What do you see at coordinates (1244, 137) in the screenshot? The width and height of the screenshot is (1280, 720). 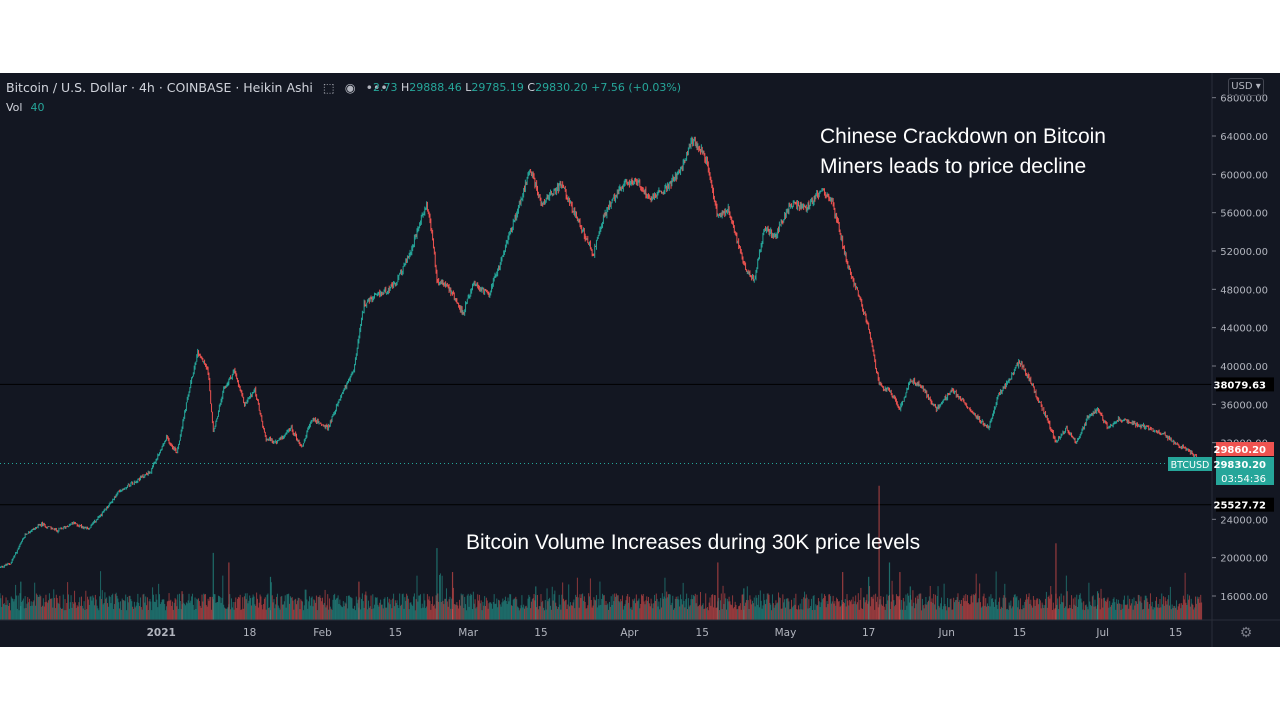 I see `price-tick-label-1: 64000.00` at bounding box center [1244, 137].